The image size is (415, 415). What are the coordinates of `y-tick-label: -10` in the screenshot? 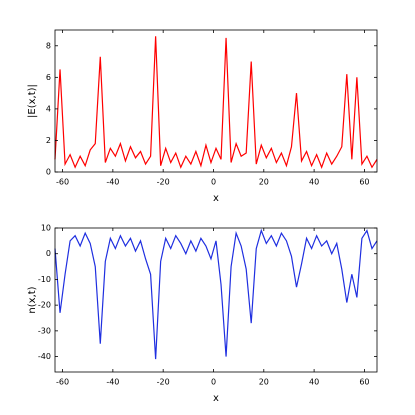 It's located at (44, 279).